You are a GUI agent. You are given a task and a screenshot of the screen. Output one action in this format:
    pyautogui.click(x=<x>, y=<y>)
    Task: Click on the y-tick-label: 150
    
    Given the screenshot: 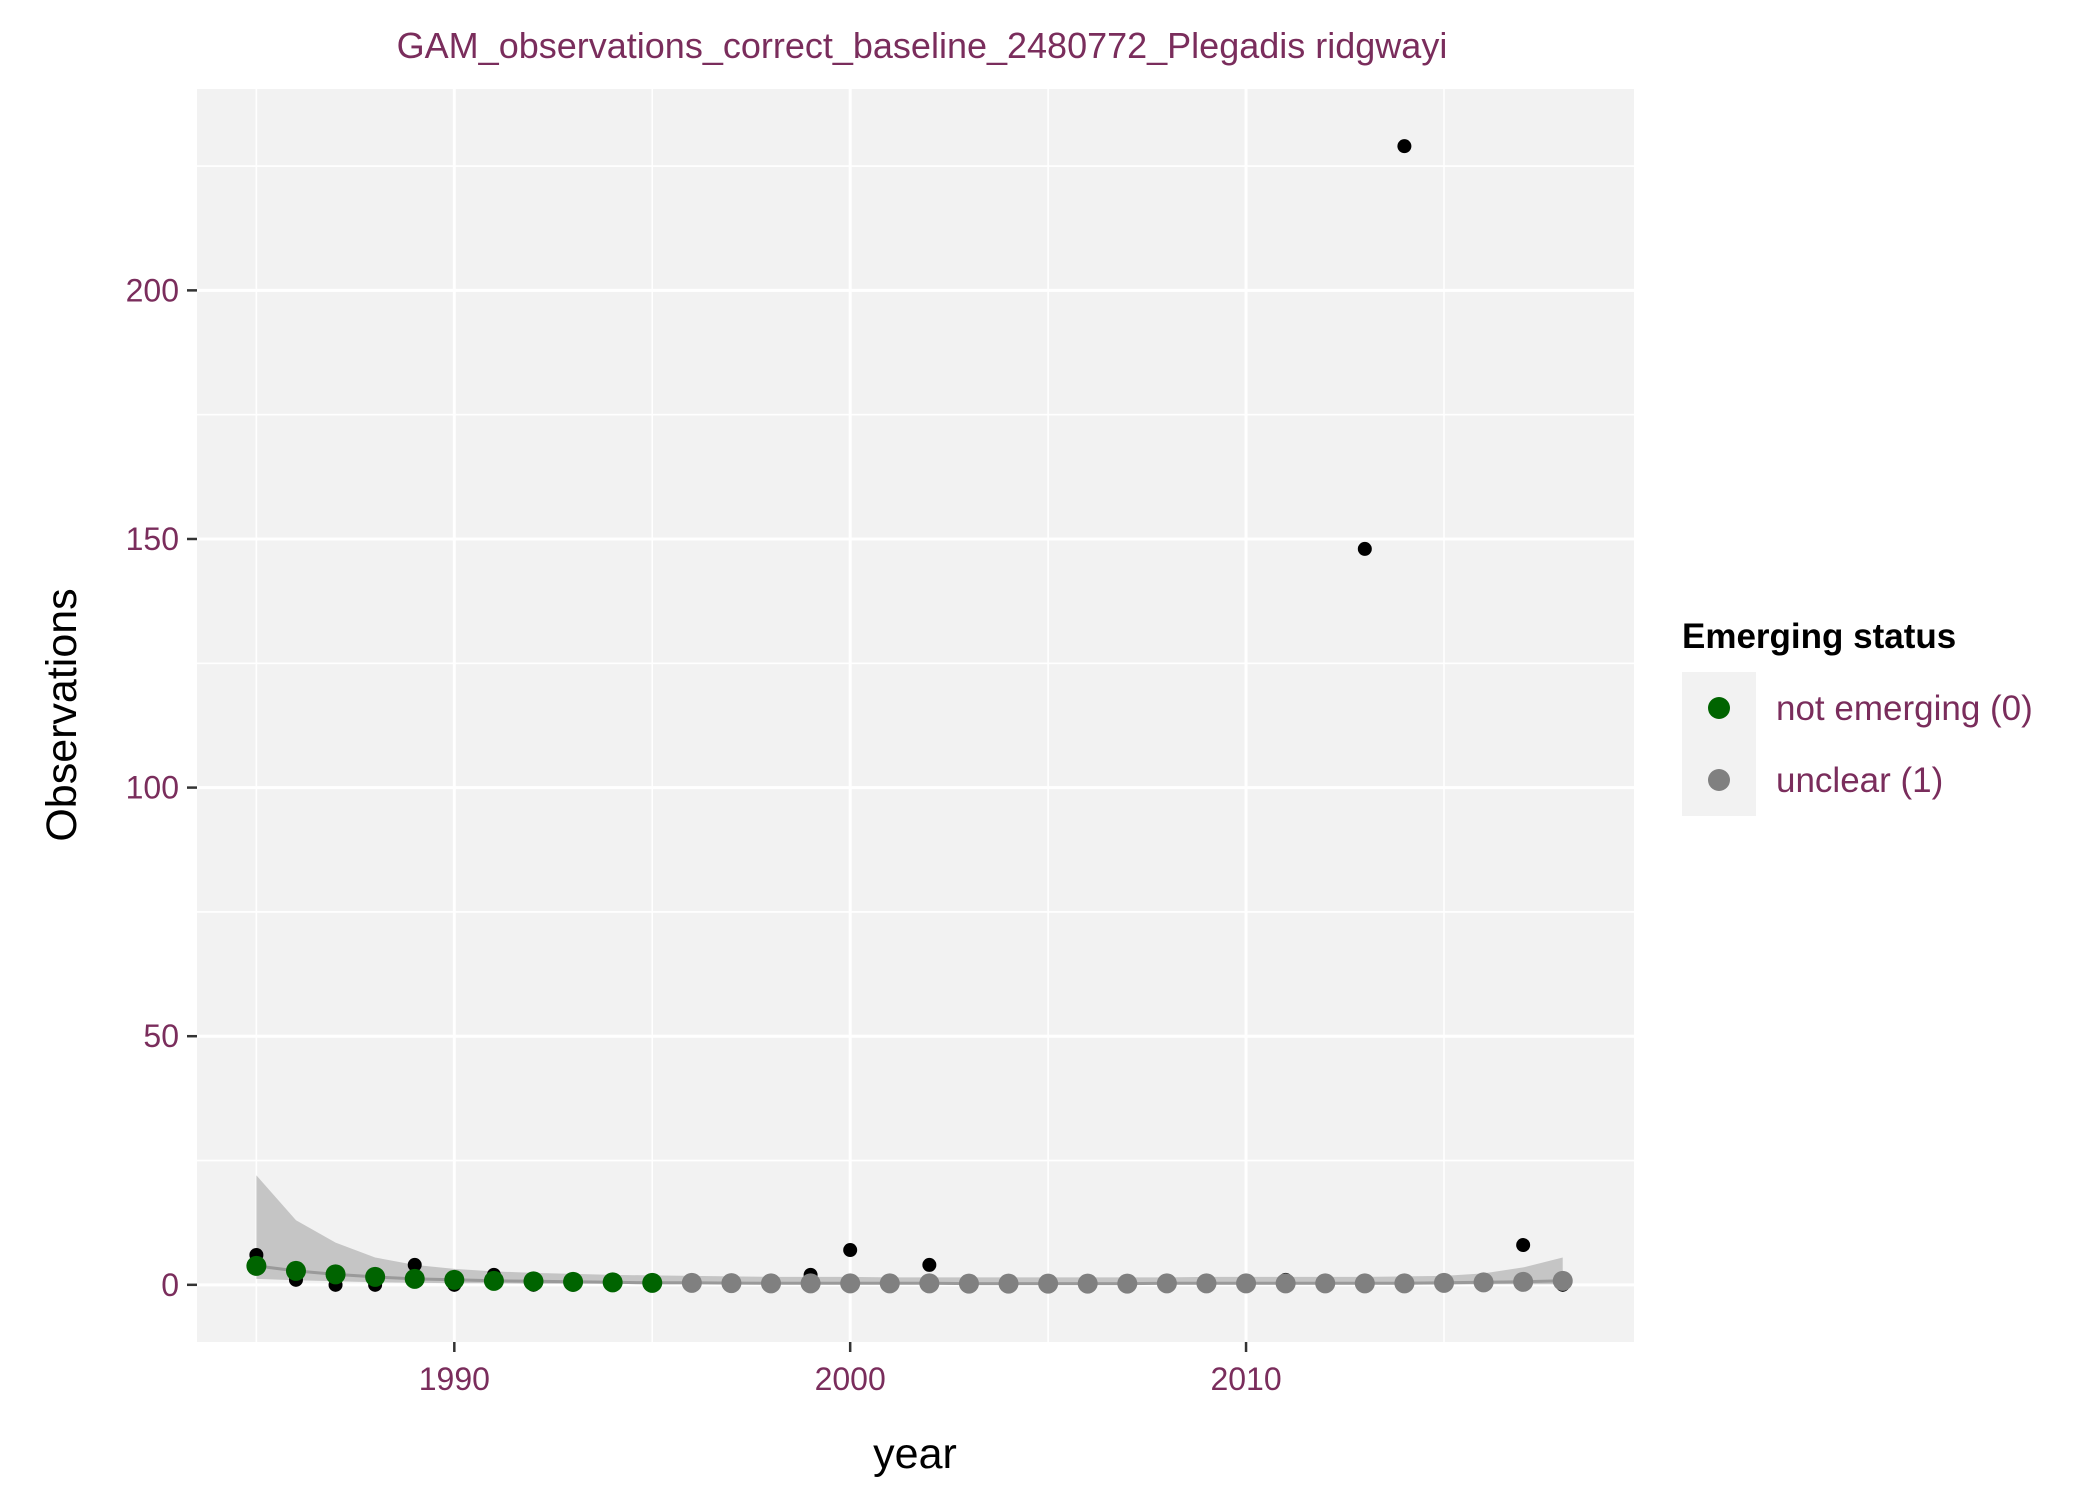 What is the action you would take?
    pyautogui.click(x=152, y=539)
    